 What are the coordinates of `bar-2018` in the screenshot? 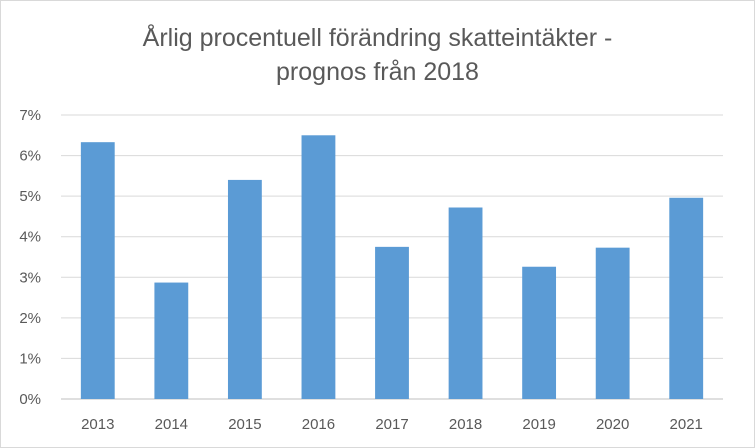 It's located at (465, 303).